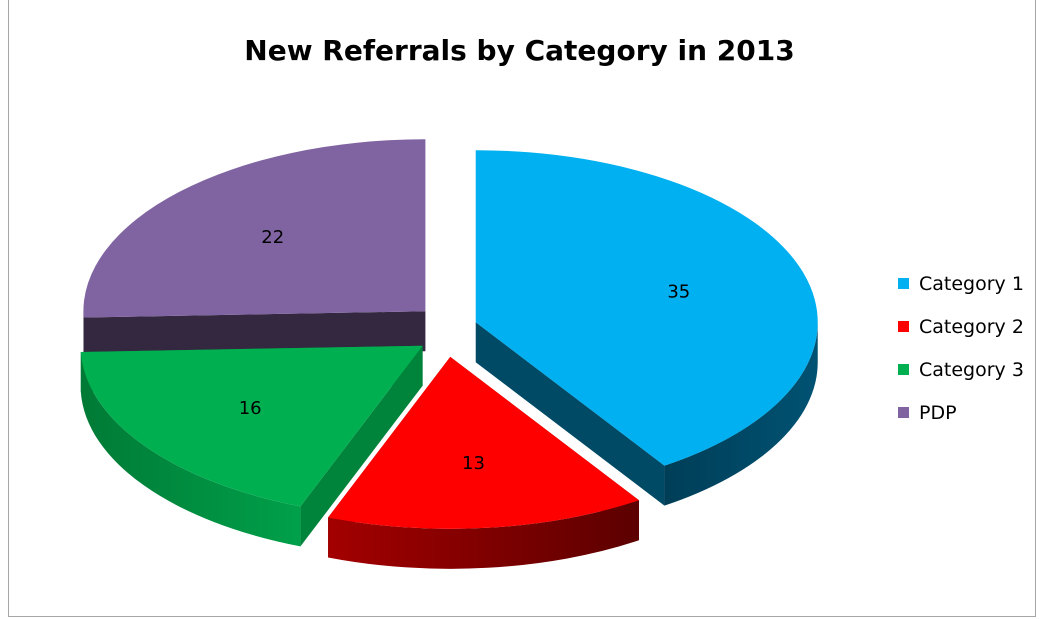 The image size is (1039, 619). What do you see at coordinates (678, 291) in the screenshot?
I see `data-label-category-1: 35` at bounding box center [678, 291].